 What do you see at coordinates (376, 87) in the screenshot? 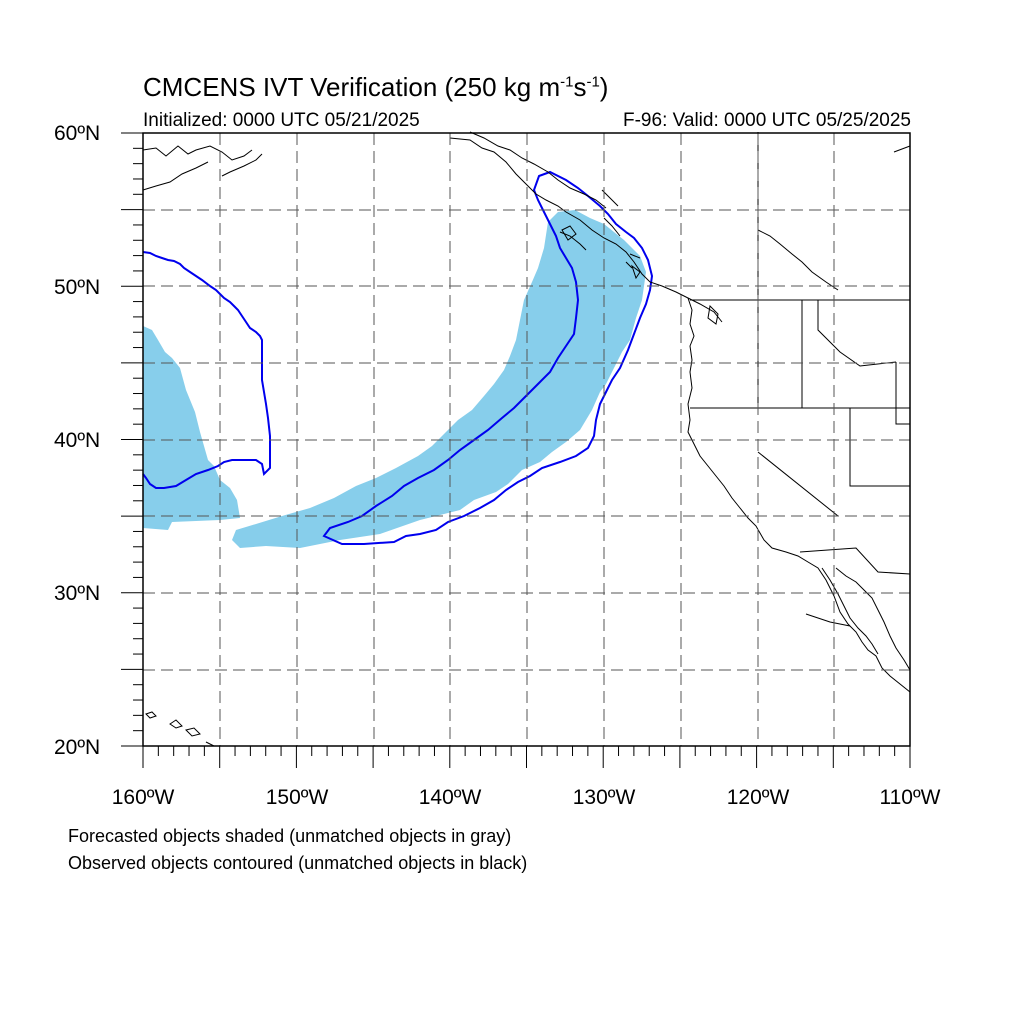
I see `figure-title: CMCENS IVT Verification (250 kg m-1s-1)` at bounding box center [376, 87].